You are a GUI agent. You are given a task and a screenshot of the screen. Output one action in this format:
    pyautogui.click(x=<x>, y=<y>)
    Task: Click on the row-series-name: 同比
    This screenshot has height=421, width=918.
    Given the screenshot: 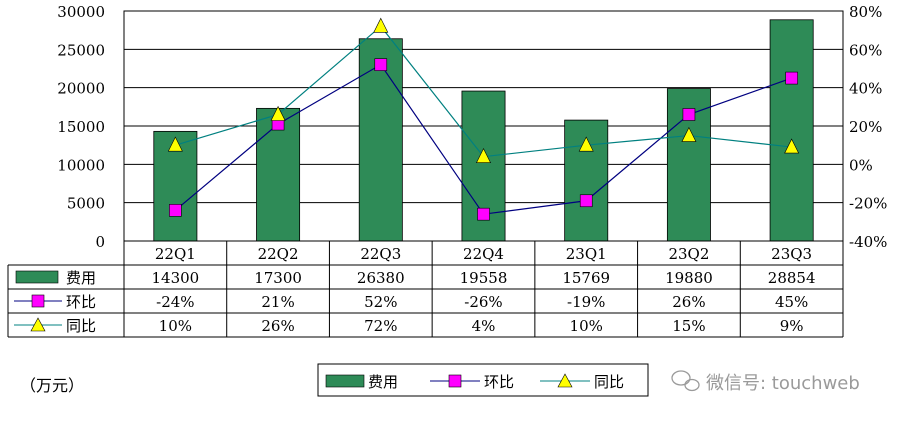 What is the action you would take?
    pyautogui.click(x=81, y=326)
    